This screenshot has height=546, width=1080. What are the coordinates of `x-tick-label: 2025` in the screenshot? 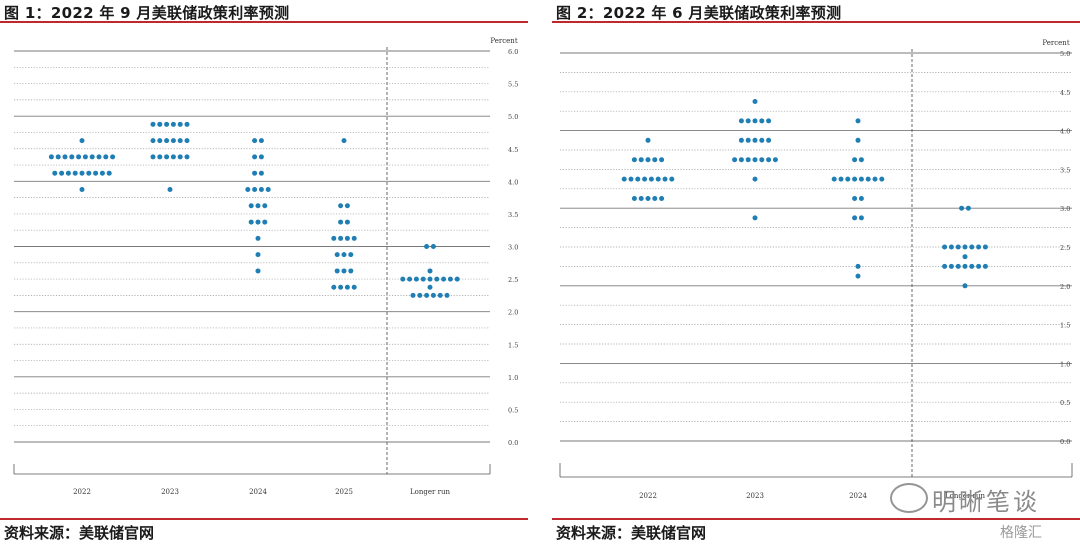 It's located at (344, 492).